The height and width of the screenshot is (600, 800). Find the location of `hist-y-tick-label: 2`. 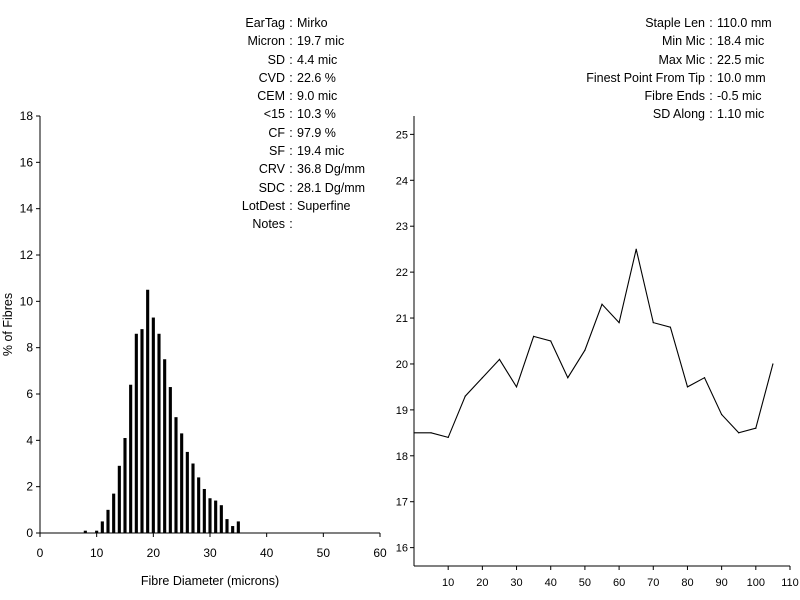

hist-y-tick-label: 2 is located at coordinates (29, 487).